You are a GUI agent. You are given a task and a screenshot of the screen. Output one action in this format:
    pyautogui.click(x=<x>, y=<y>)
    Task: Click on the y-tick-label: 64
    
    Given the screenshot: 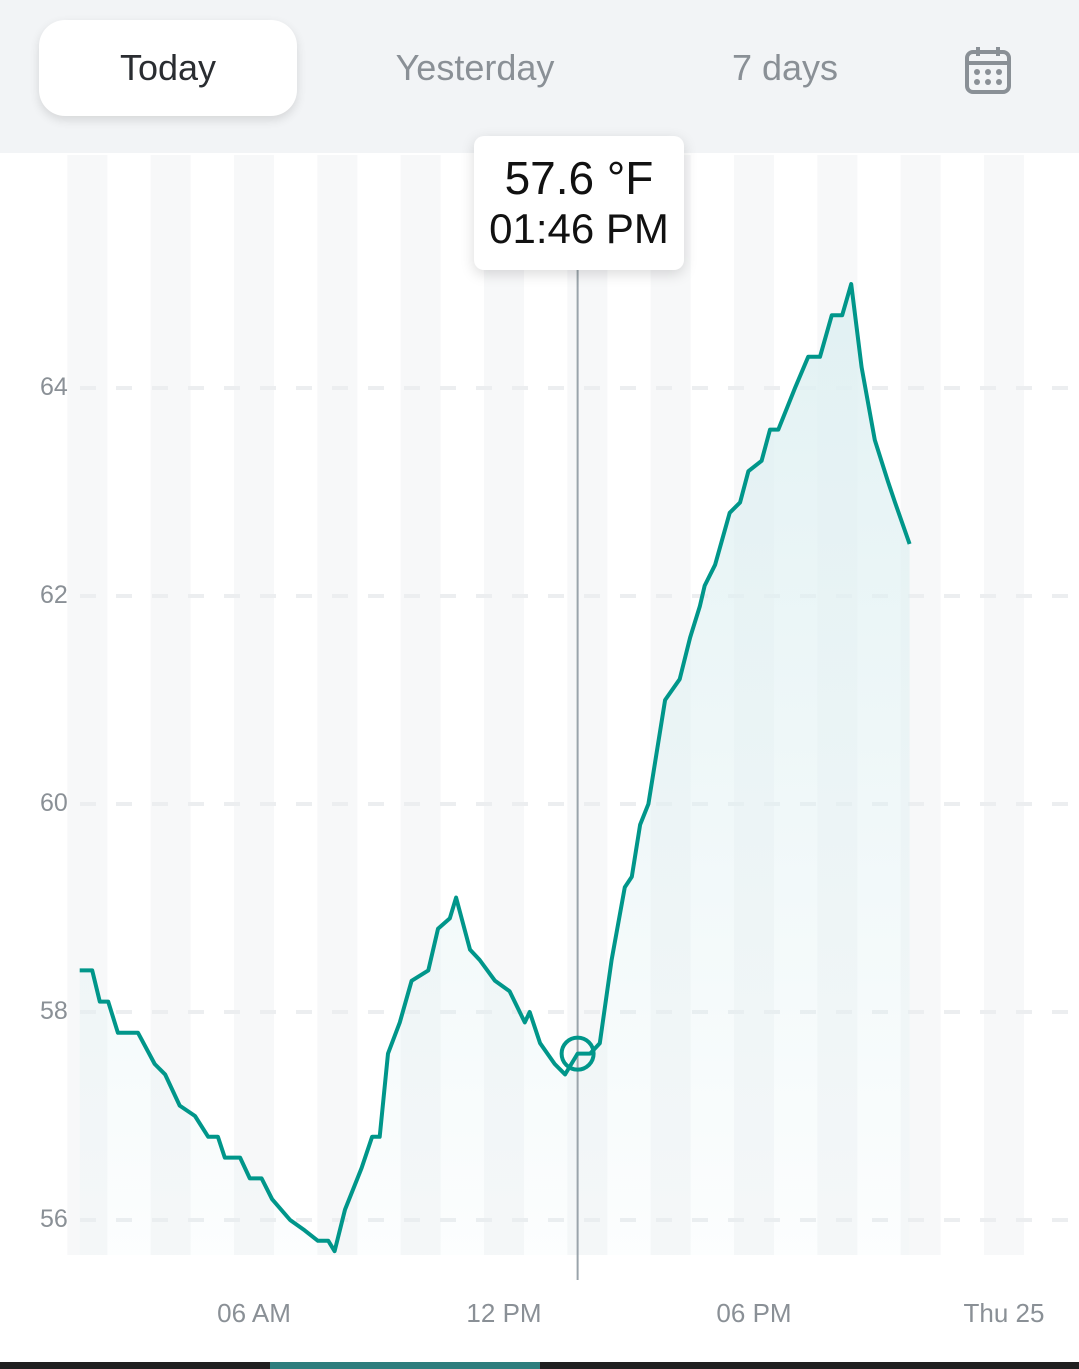 What is the action you would take?
    pyautogui.click(x=54, y=387)
    